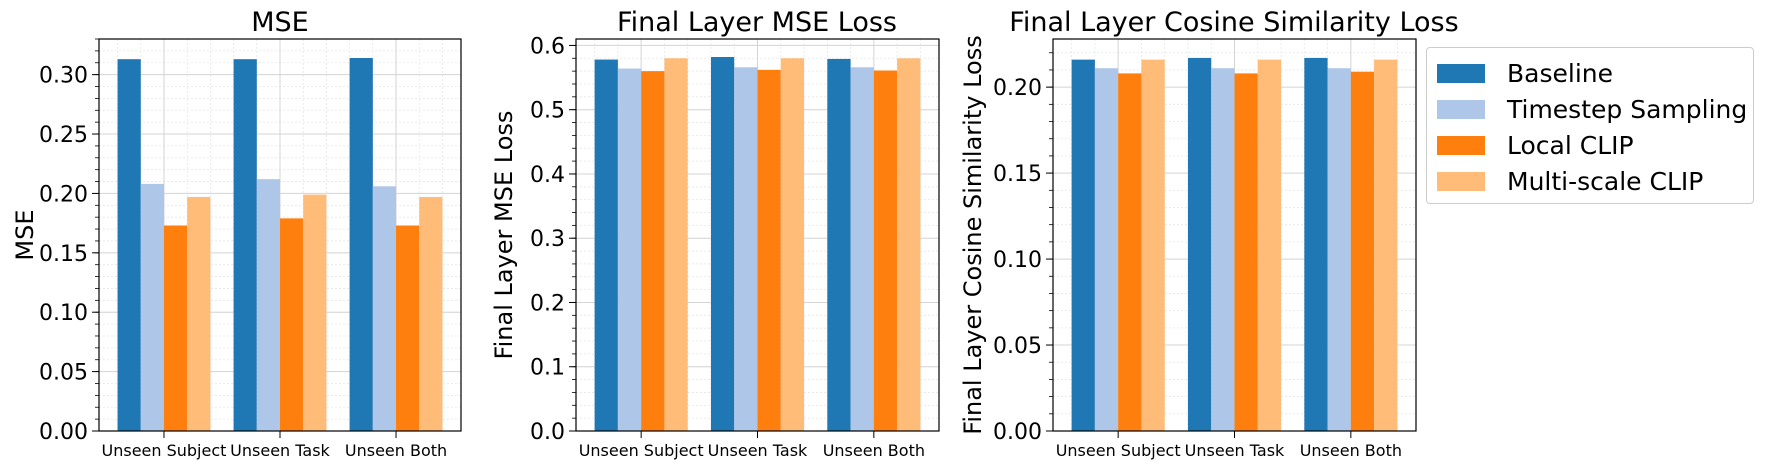 Image resolution: width=1766 pixels, height=465 pixels. What do you see at coordinates (63, 76) in the screenshot?
I see `y-tick-label: 0.30` at bounding box center [63, 76].